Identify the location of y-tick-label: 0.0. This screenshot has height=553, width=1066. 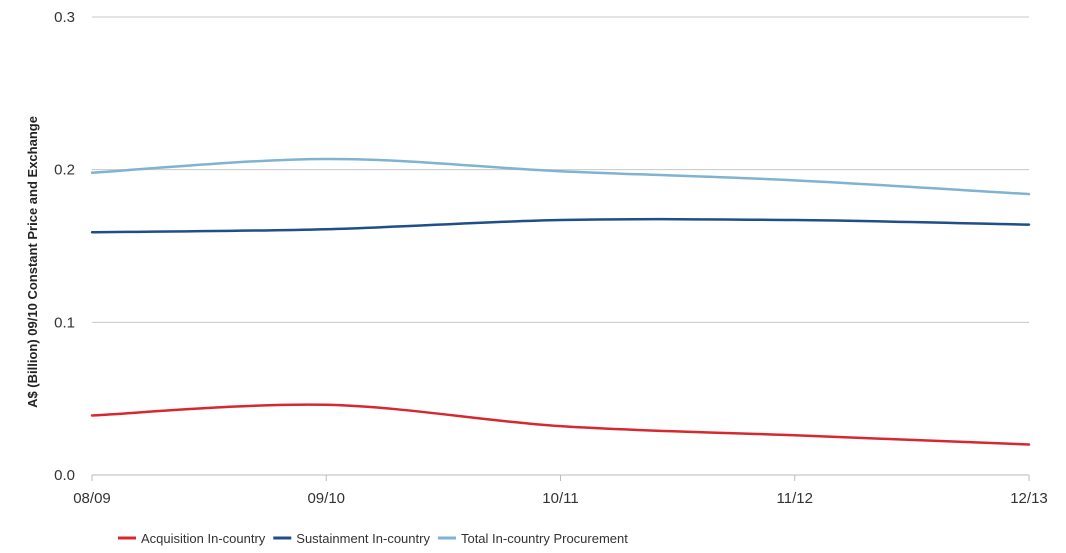
(64, 475).